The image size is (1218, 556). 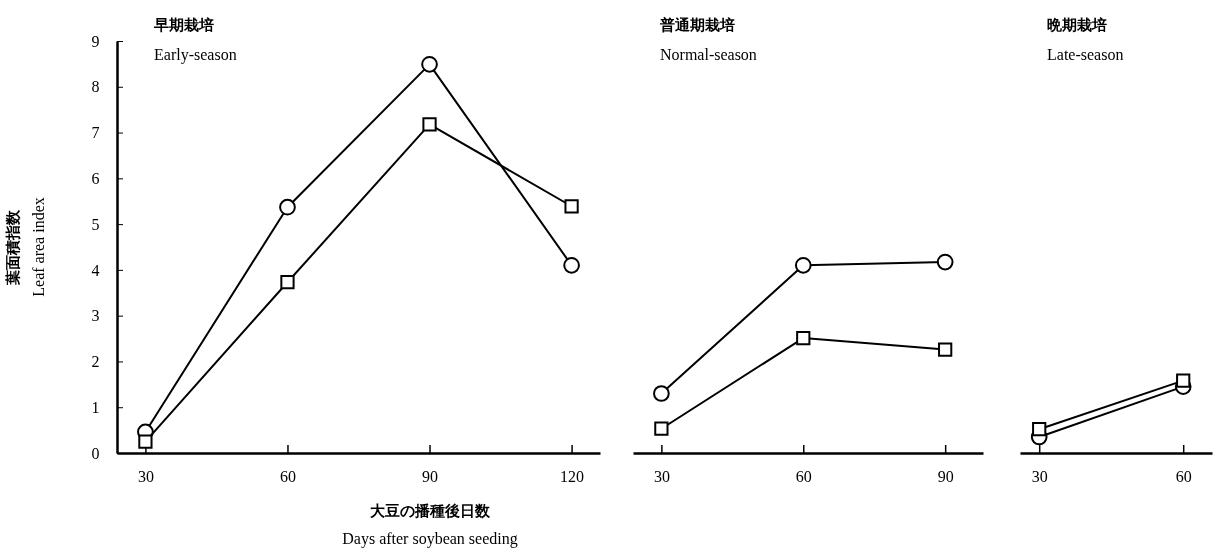 I want to click on y-tick-label: 0, so click(x=95, y=453).